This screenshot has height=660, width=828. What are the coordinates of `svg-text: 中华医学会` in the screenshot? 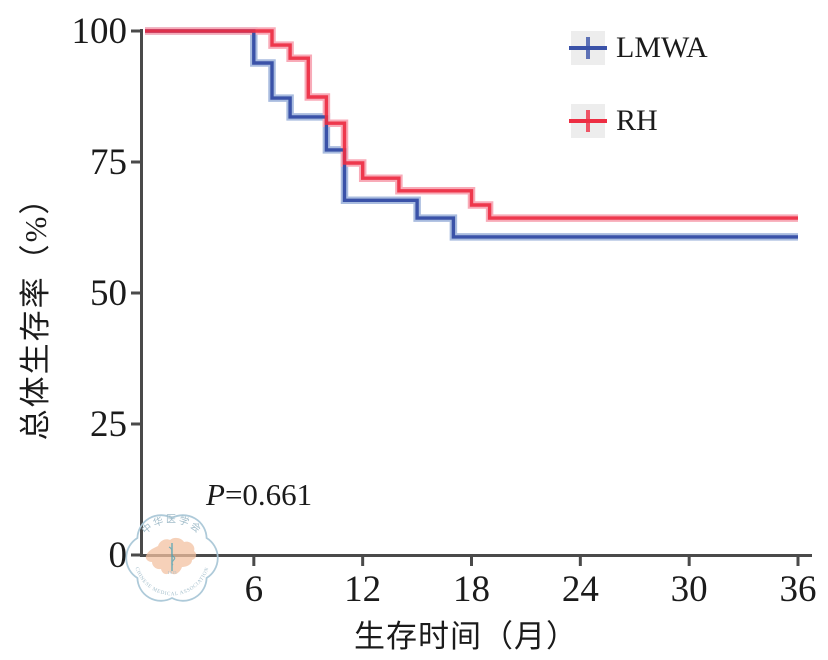 It's located at (172, 524).